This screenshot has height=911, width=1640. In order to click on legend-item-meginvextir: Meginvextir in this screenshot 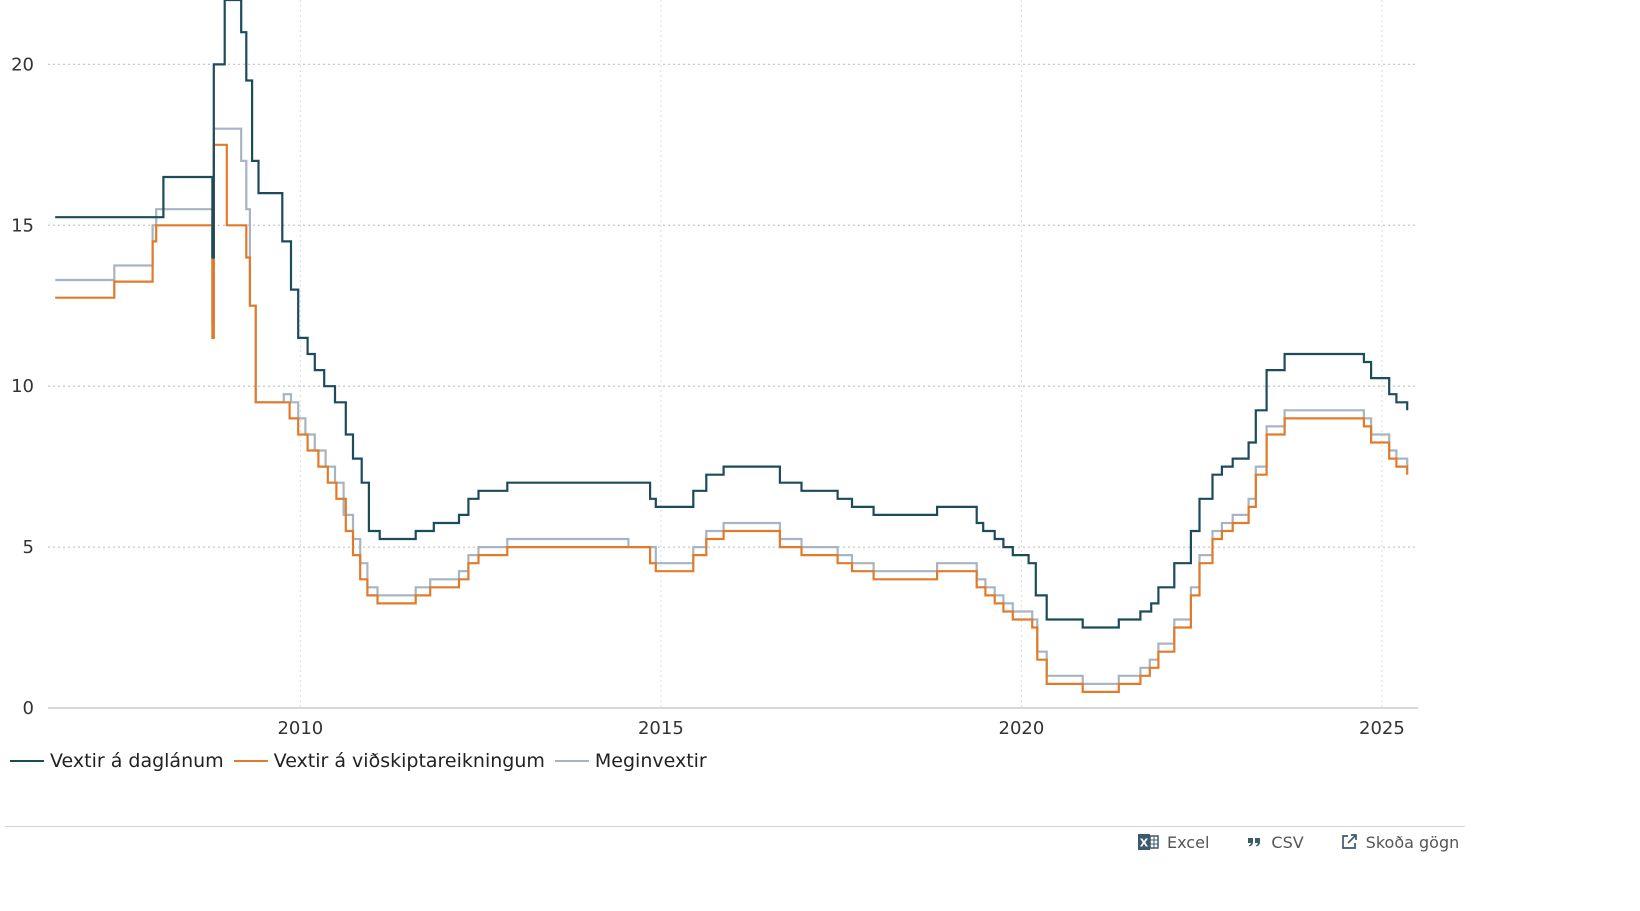, I will do `click(630, 761)`.